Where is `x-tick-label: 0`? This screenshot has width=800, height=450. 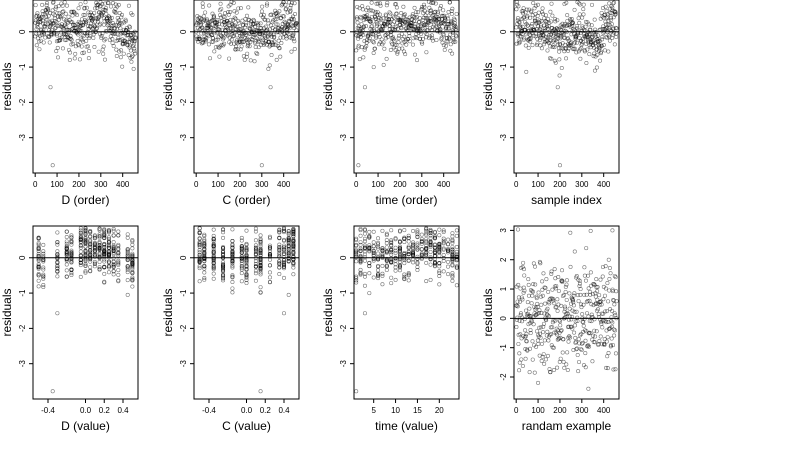
x-tick-label: 0 is located at coordinates (356, 184).